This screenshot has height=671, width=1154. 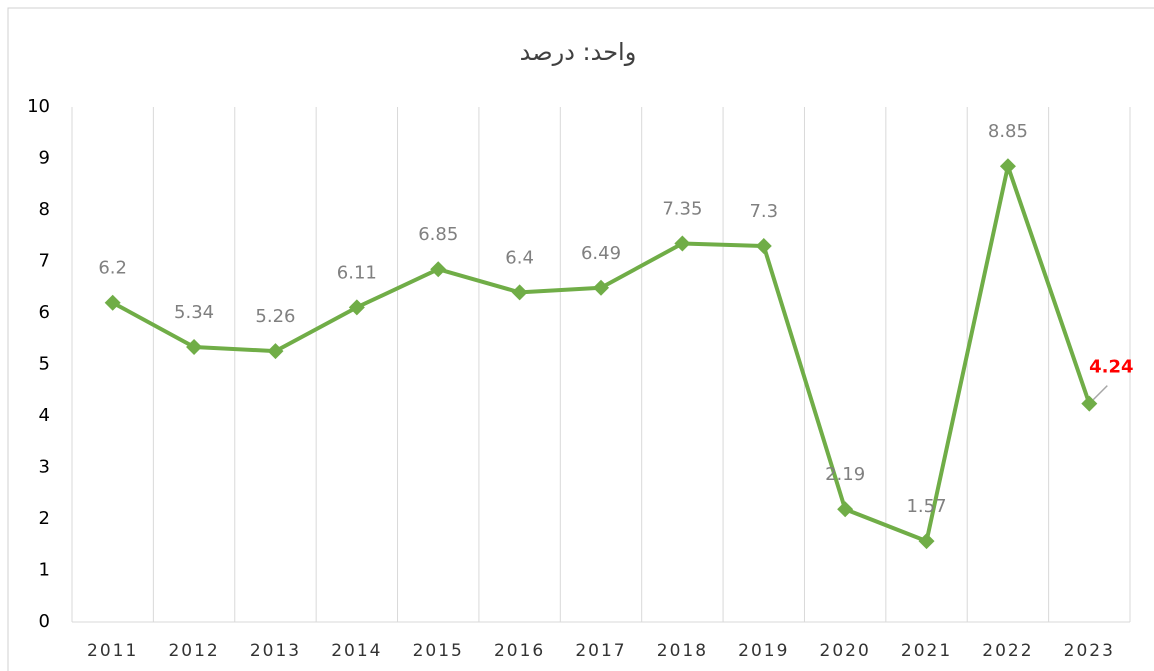 I want to click on data-label: 6.49, so click(x=601, y=253).